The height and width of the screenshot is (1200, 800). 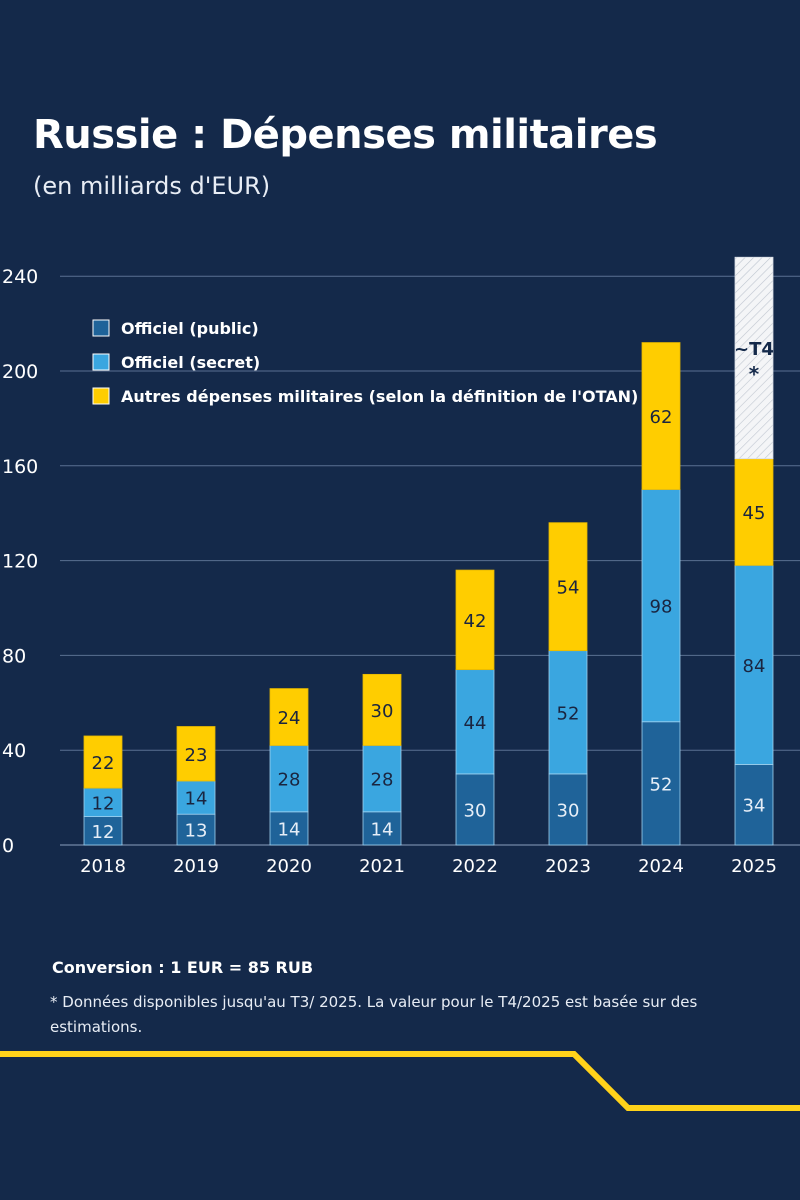 I want to click on bar-public-2024, so click(x=661, y=783).